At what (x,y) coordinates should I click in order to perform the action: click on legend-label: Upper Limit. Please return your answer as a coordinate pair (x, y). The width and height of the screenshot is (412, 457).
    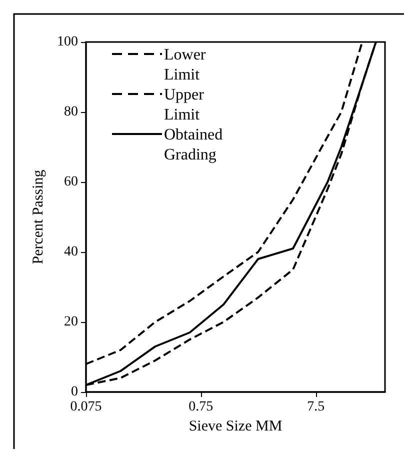
    Looking at the image, I should click on (184, 105).